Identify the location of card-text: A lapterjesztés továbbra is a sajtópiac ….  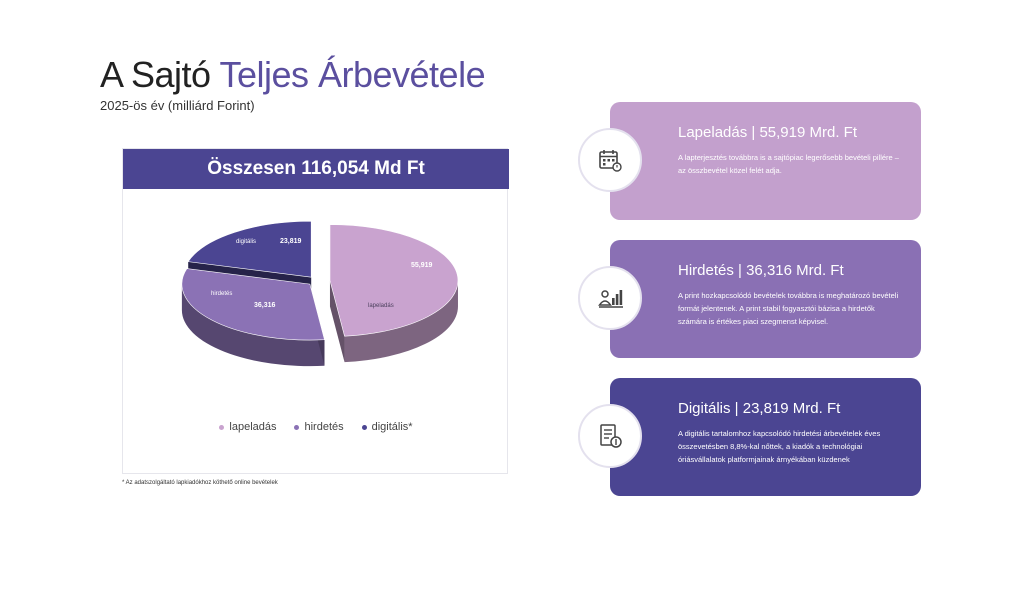
(788, 164).